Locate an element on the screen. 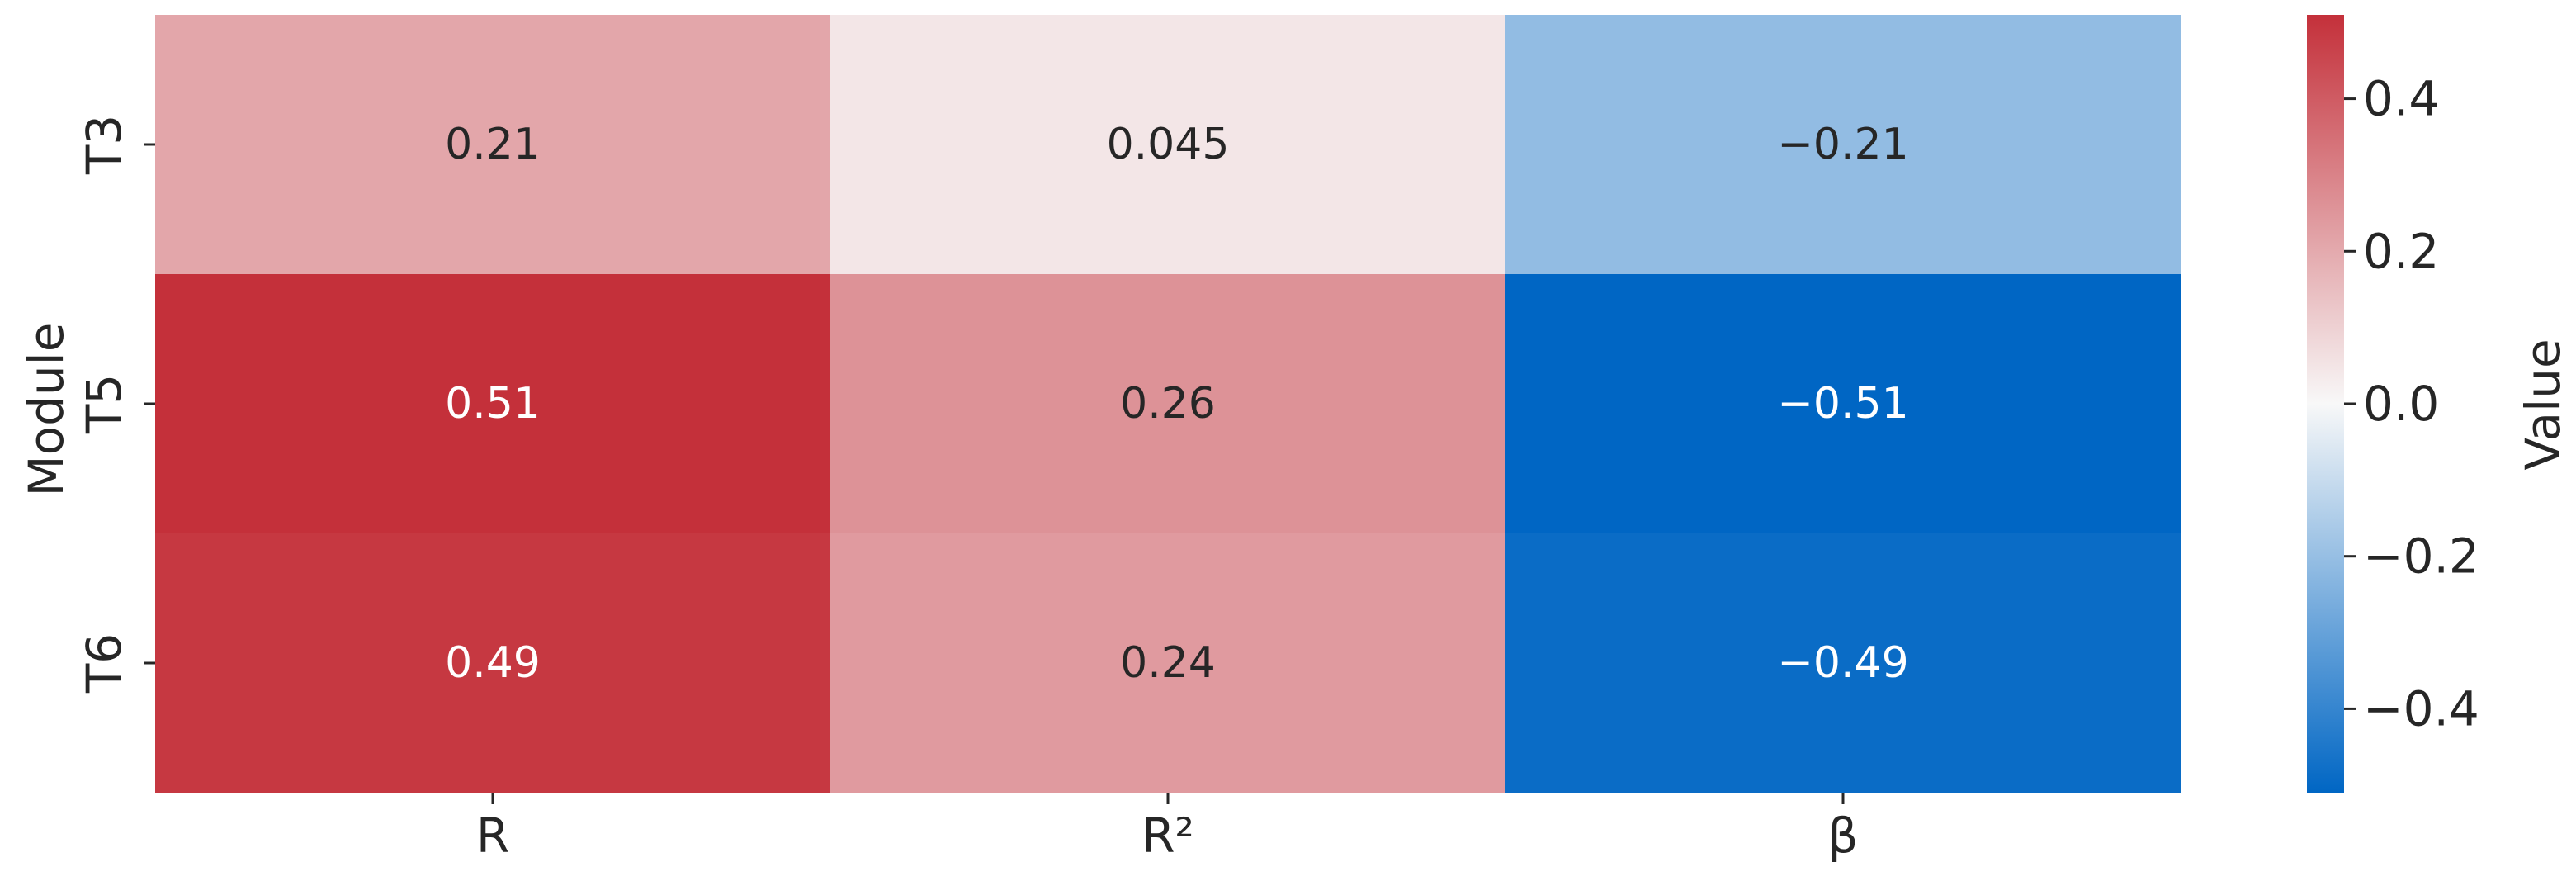  cell-value-label: 0.49 is located at coordinates (493, 663).